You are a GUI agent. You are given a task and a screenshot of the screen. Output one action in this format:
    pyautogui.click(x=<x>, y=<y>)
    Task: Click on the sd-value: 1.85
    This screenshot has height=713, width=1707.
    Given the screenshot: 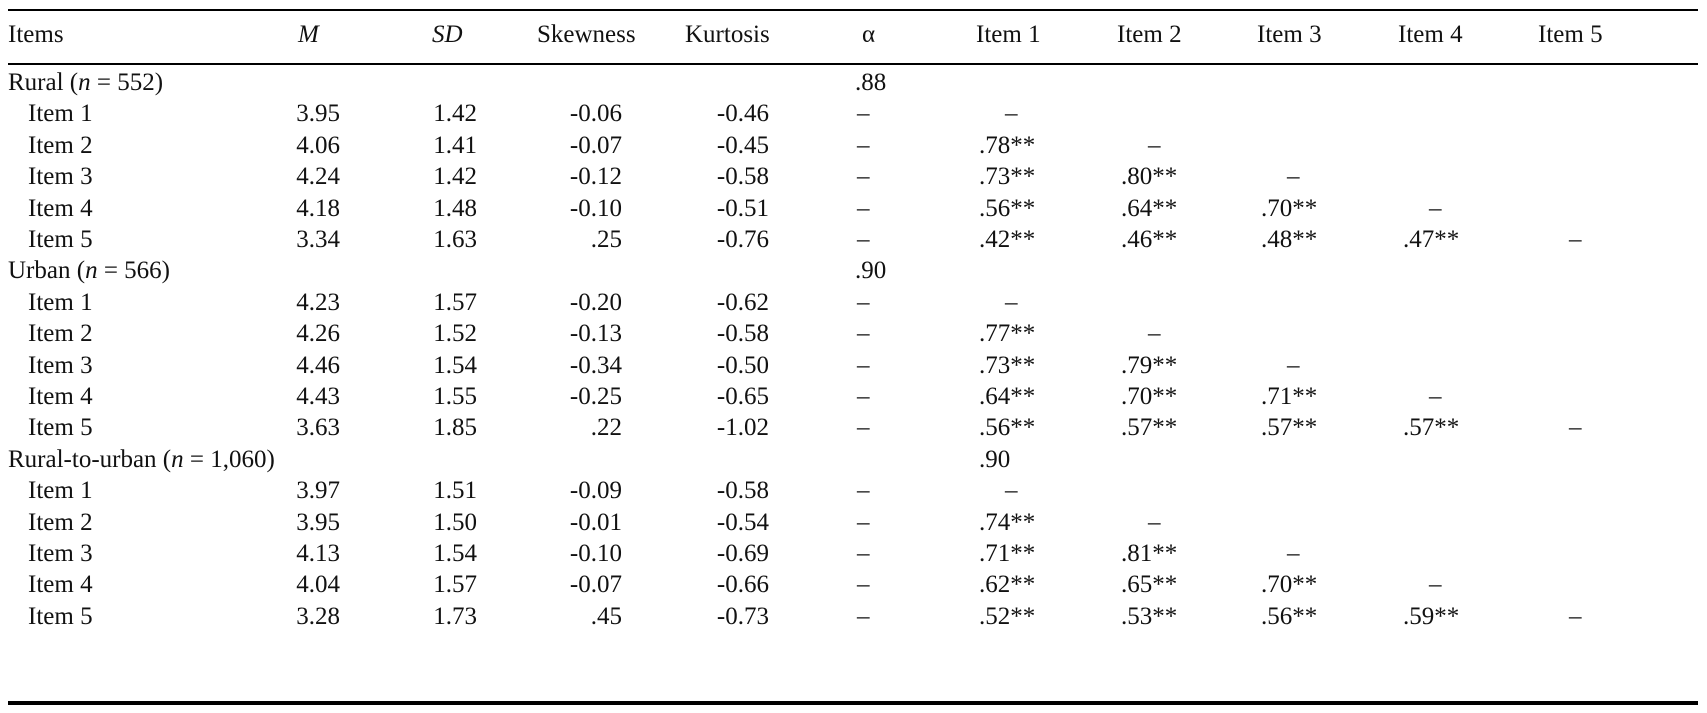 What is the action you would take?
    pyautogui.click(x=455, y=428)
    